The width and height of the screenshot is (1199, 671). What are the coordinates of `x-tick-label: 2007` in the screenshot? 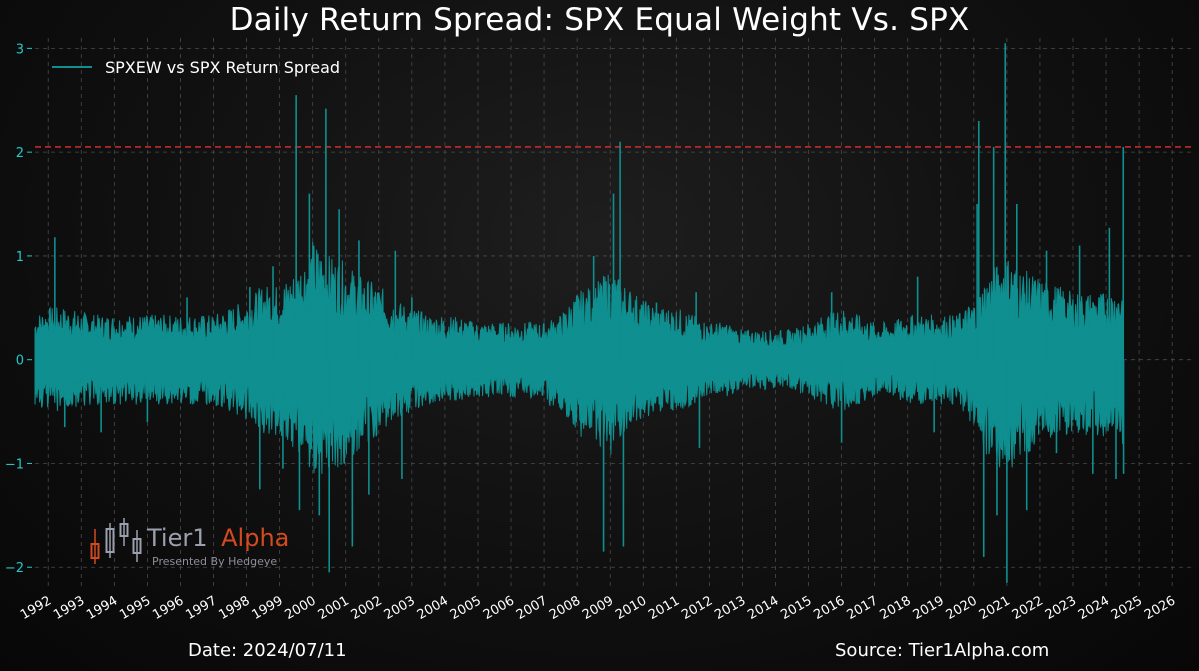 It's located at (532, 608).